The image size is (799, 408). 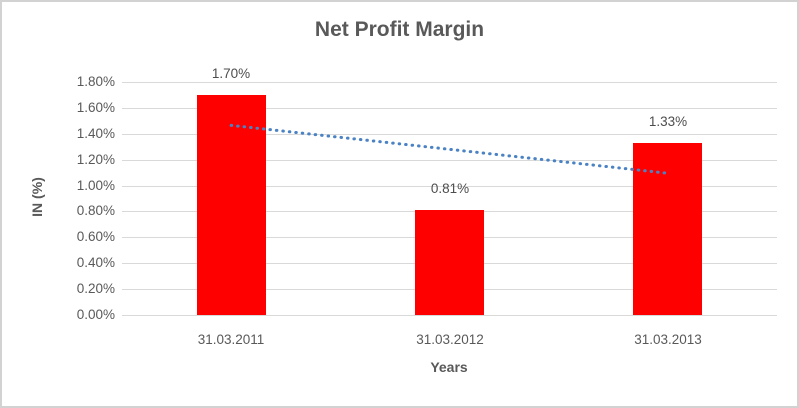 What do you see at coordinates (231, 73) in the screenshot?
I see `bar-value-label: 1.70%` at bounding box center [231, 73].